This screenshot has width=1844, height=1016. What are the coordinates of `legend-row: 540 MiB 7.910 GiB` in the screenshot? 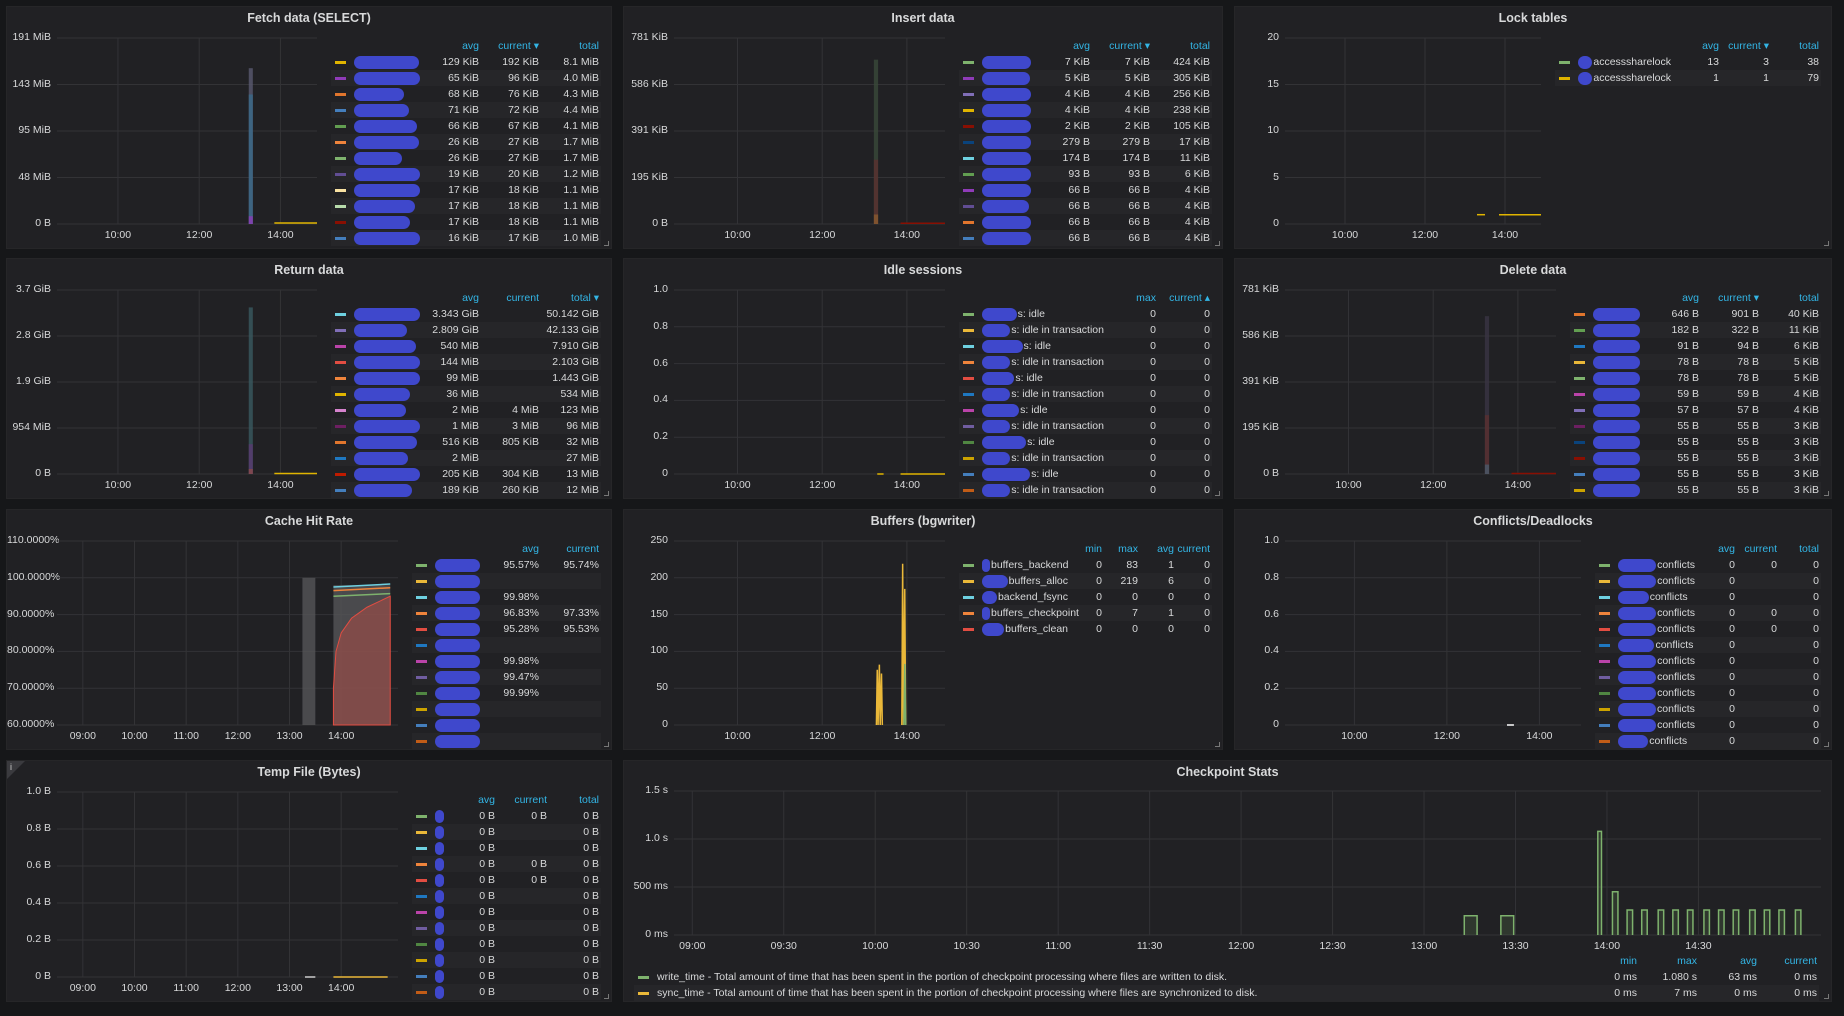 It's located at (466, 346).